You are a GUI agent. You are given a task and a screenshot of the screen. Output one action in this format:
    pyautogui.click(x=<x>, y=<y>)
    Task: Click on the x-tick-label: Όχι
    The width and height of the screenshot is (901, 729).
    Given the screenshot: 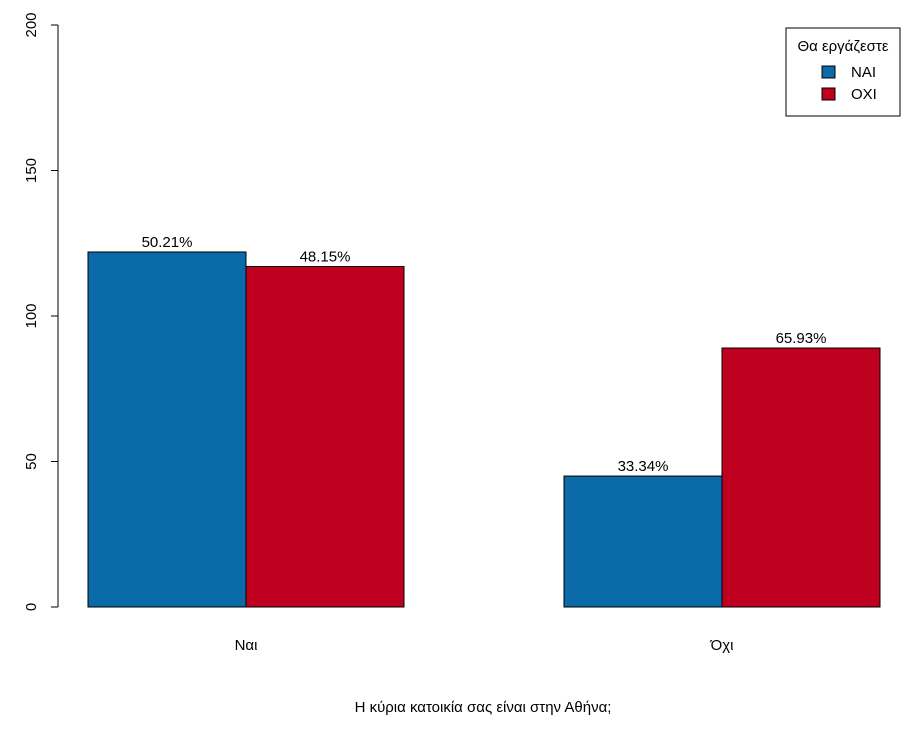 What is the action you would take?
    pyautogui.click(x=722, y=645)
    